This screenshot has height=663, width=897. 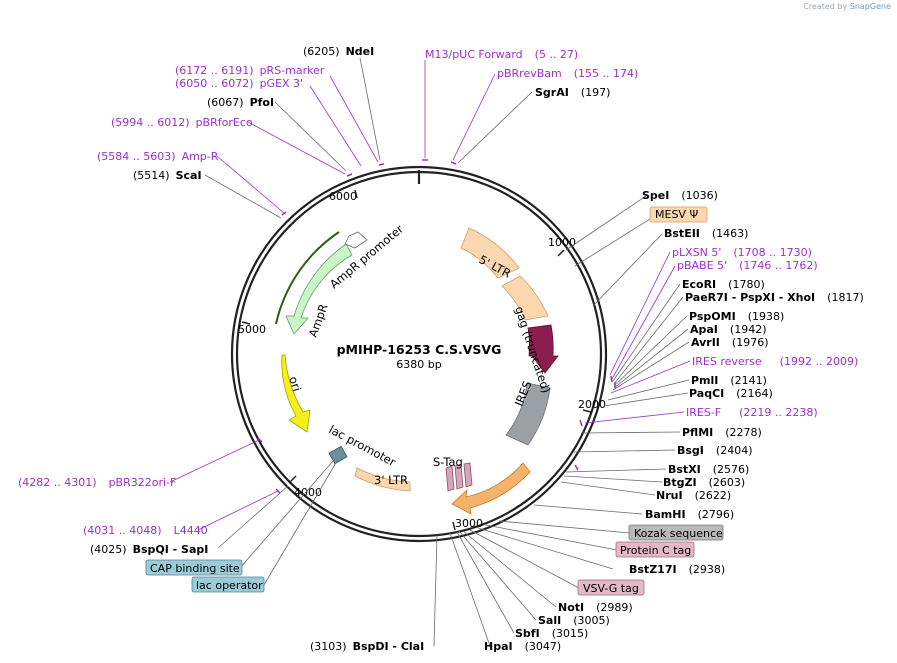 I want to click on box-cap-binding-site, so click(x=194, y=567).